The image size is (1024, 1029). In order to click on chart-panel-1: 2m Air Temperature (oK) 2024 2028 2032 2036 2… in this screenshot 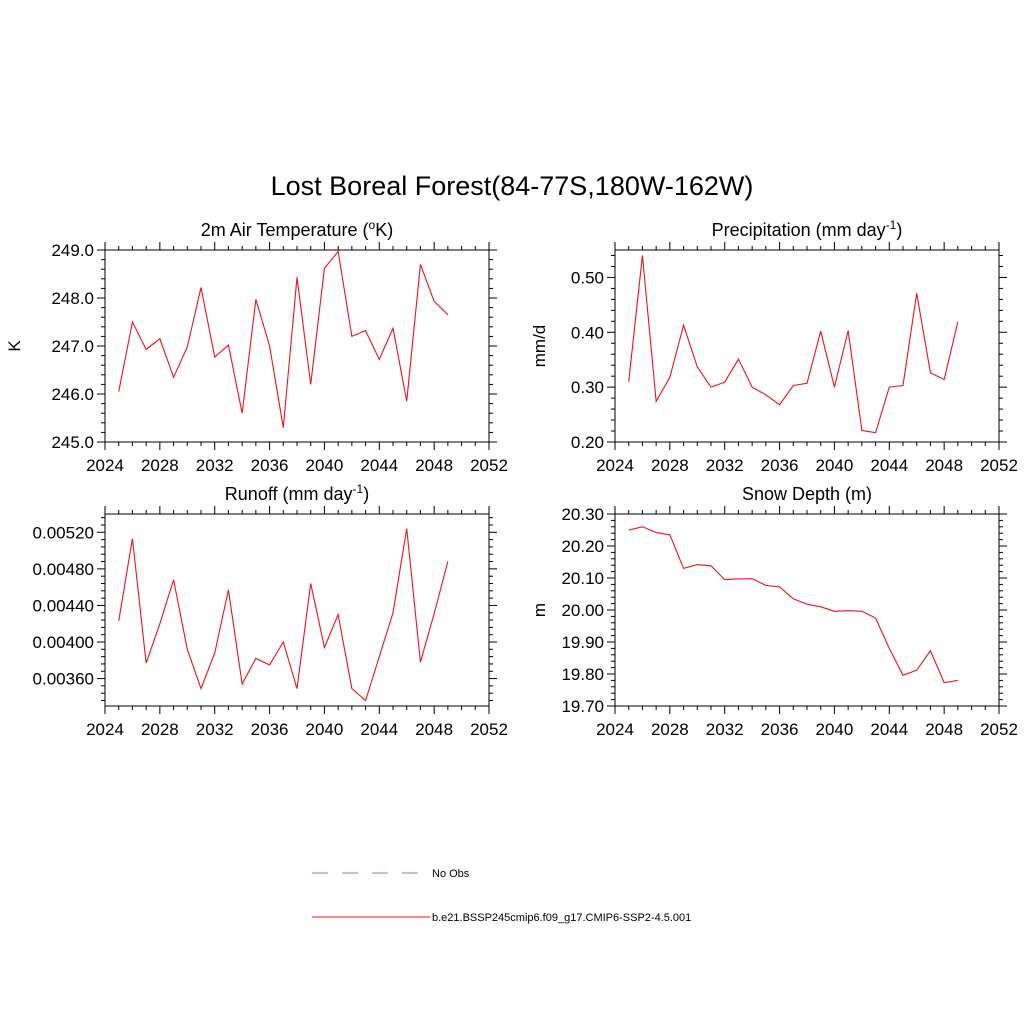, I will do `click(256, 346)`.